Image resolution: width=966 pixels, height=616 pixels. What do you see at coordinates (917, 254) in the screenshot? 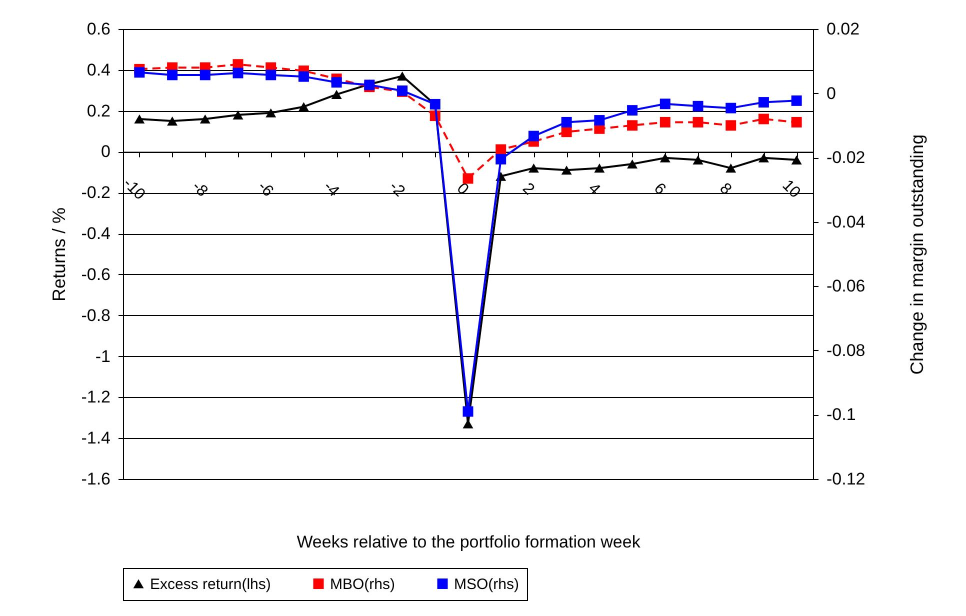
I see `y2-axis-title: Change in margin outstanding` at bounding box center [917, 254].